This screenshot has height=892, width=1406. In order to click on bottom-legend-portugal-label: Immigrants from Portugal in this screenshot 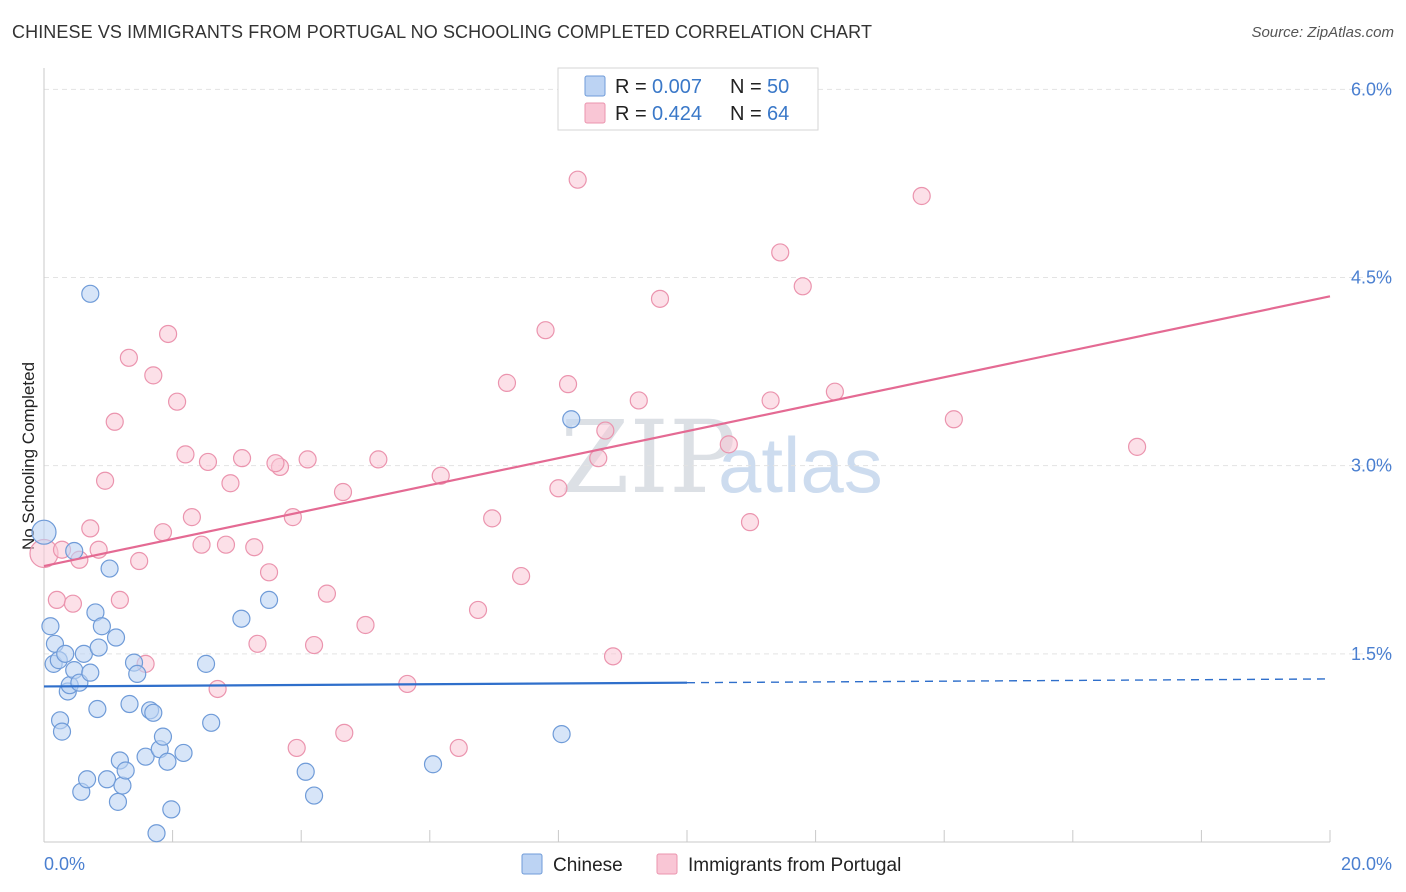, I will do `click(794, 865)`.